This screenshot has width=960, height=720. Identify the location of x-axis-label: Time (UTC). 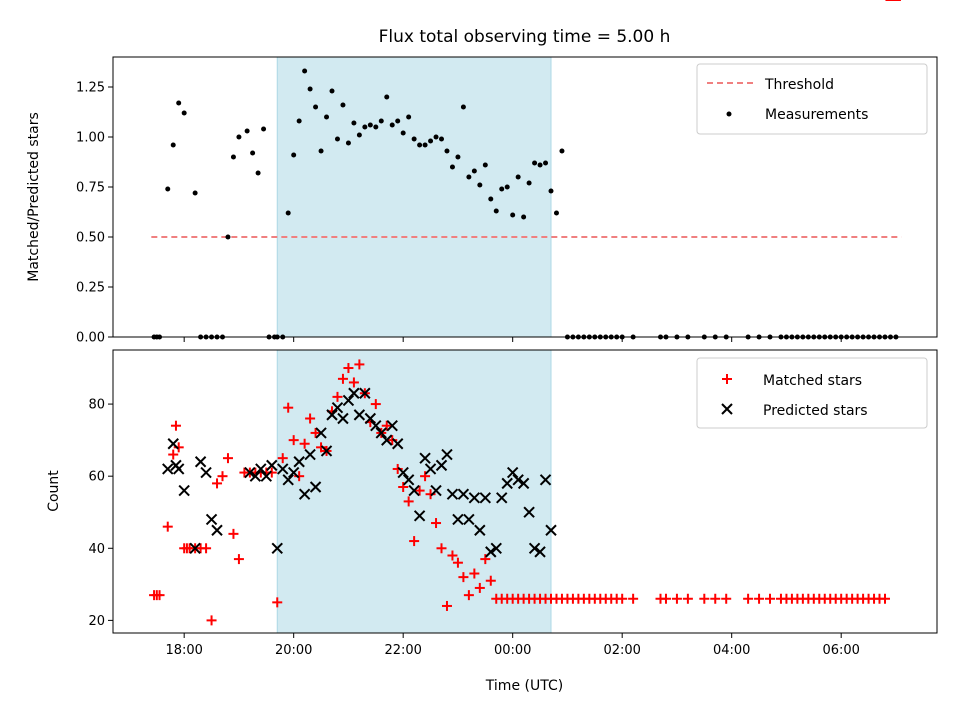
(524, 686).